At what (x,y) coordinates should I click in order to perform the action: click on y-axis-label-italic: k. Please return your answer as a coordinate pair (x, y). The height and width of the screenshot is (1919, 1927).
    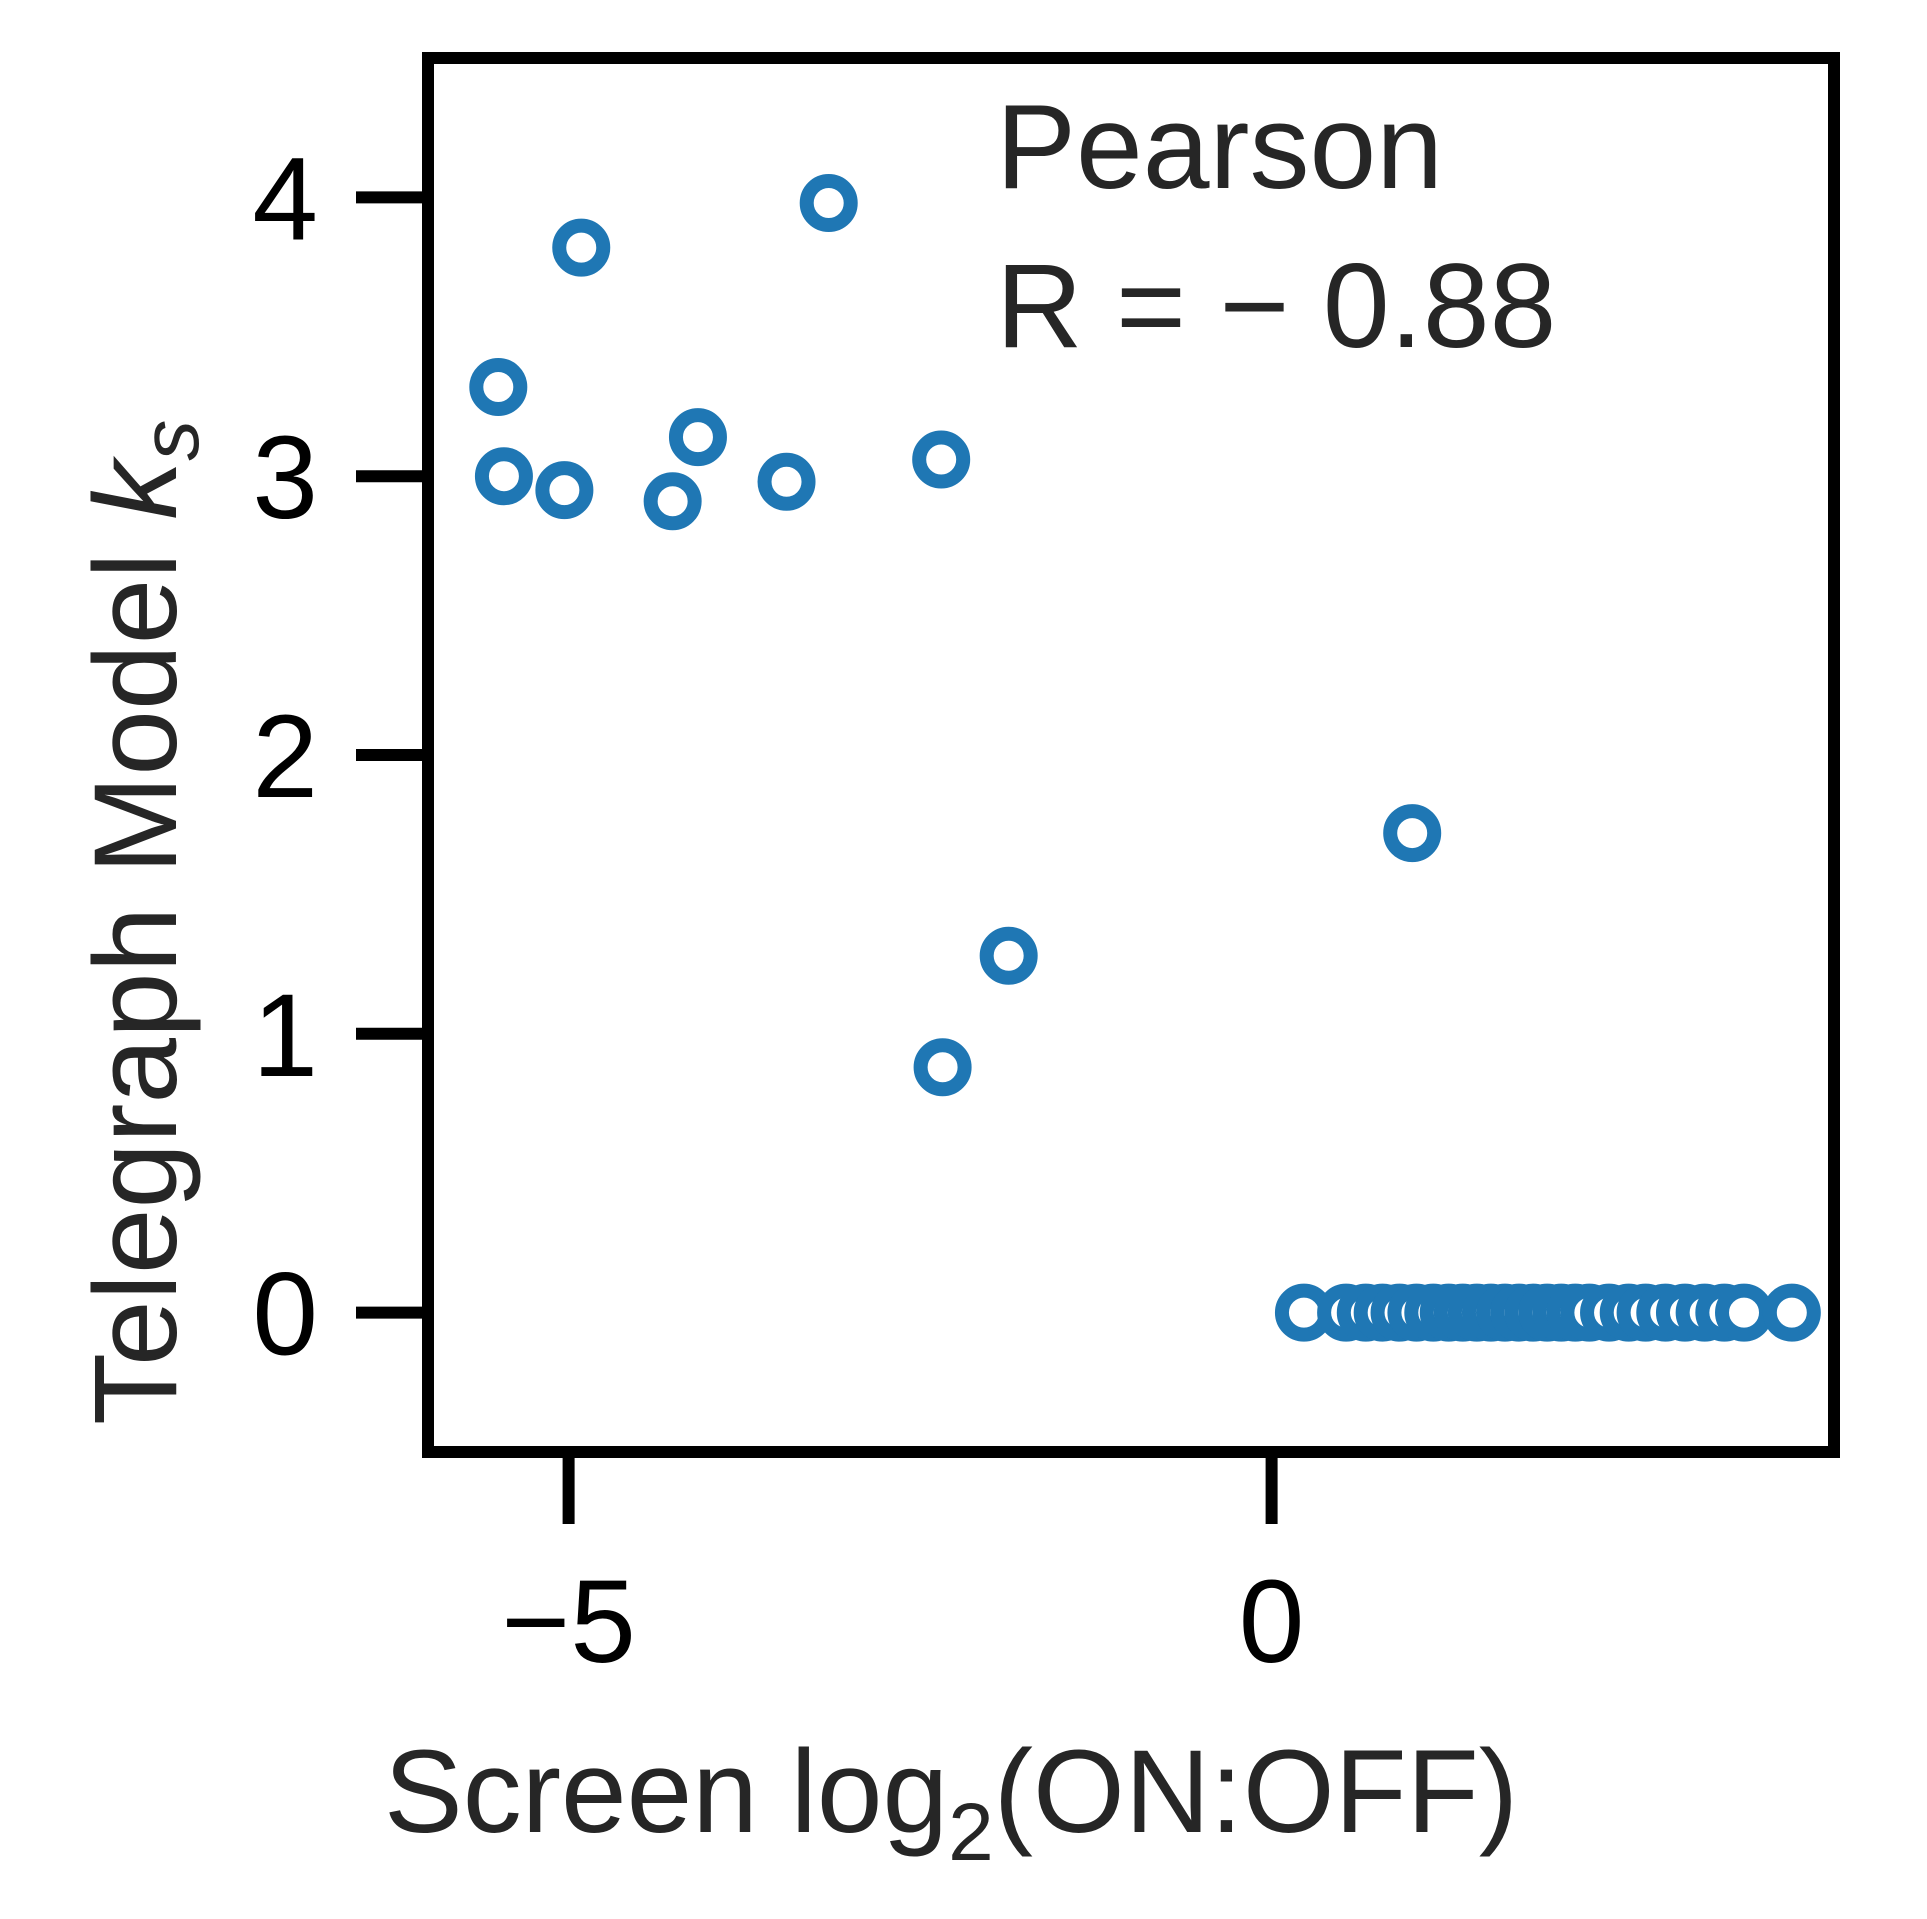
    Looking at the image, I should click on (136, 488).